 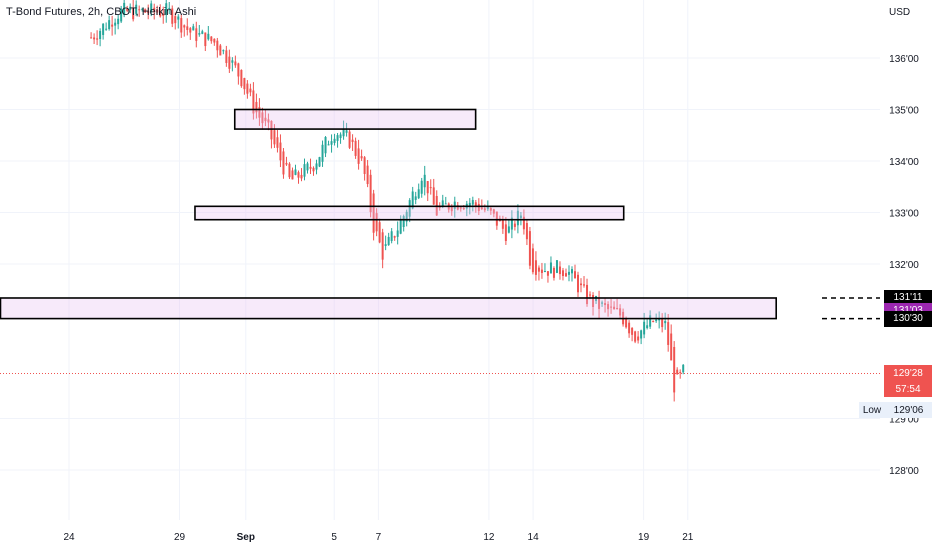 I want to click on x-tick-label: 5, so click(x=334, y=537).